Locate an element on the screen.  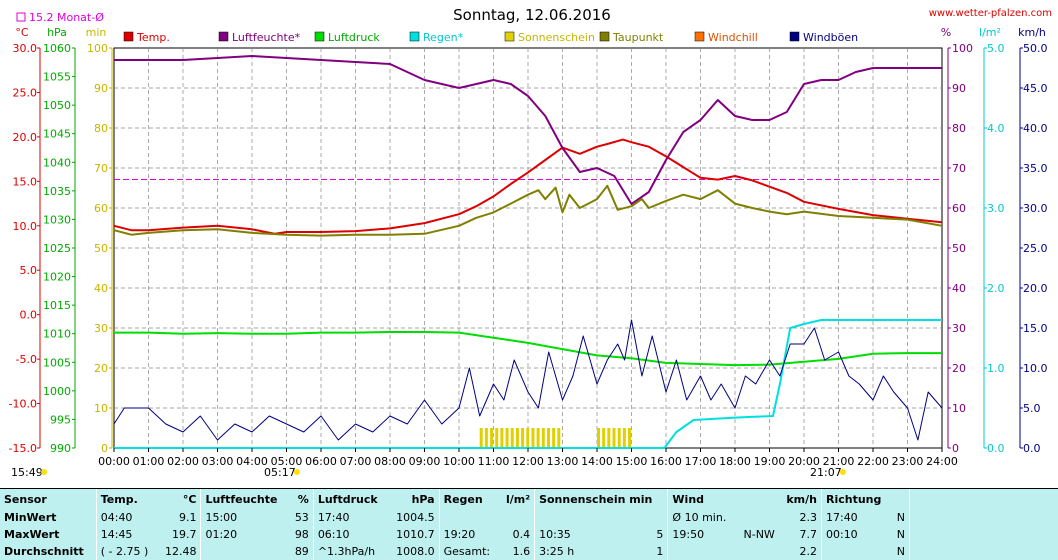
avg-temp-value: 12.48 is located at coordinates (180, 551).